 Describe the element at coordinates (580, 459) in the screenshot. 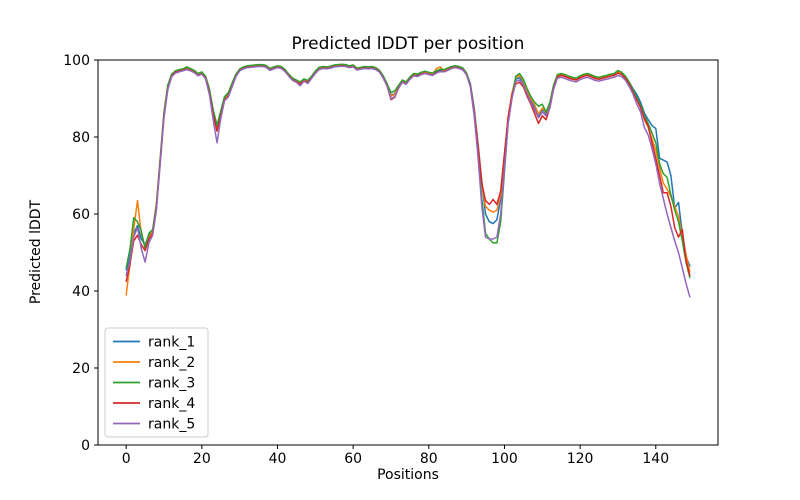

I see `x-tick-label-120: 120` at that location.